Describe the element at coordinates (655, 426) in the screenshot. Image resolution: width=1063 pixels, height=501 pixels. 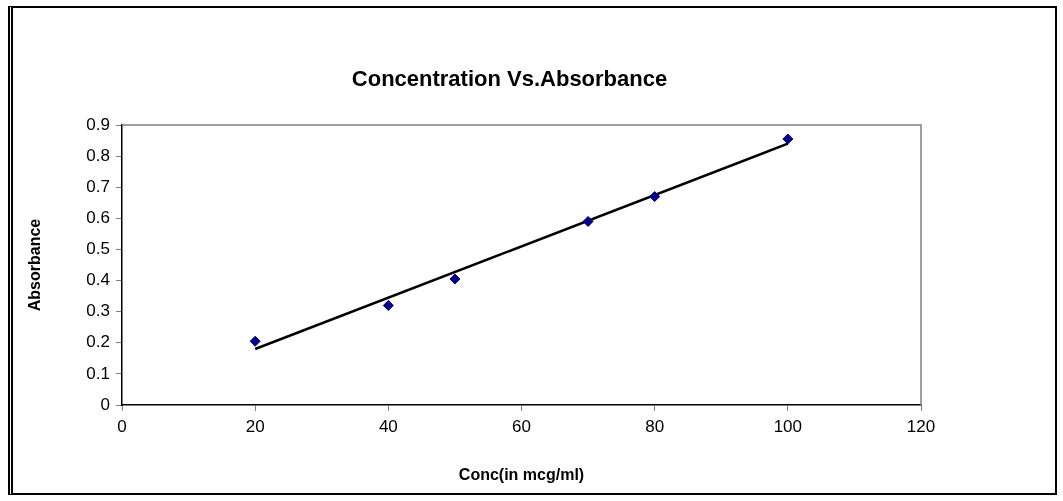
I see `x-tick-label: 80` at that location.